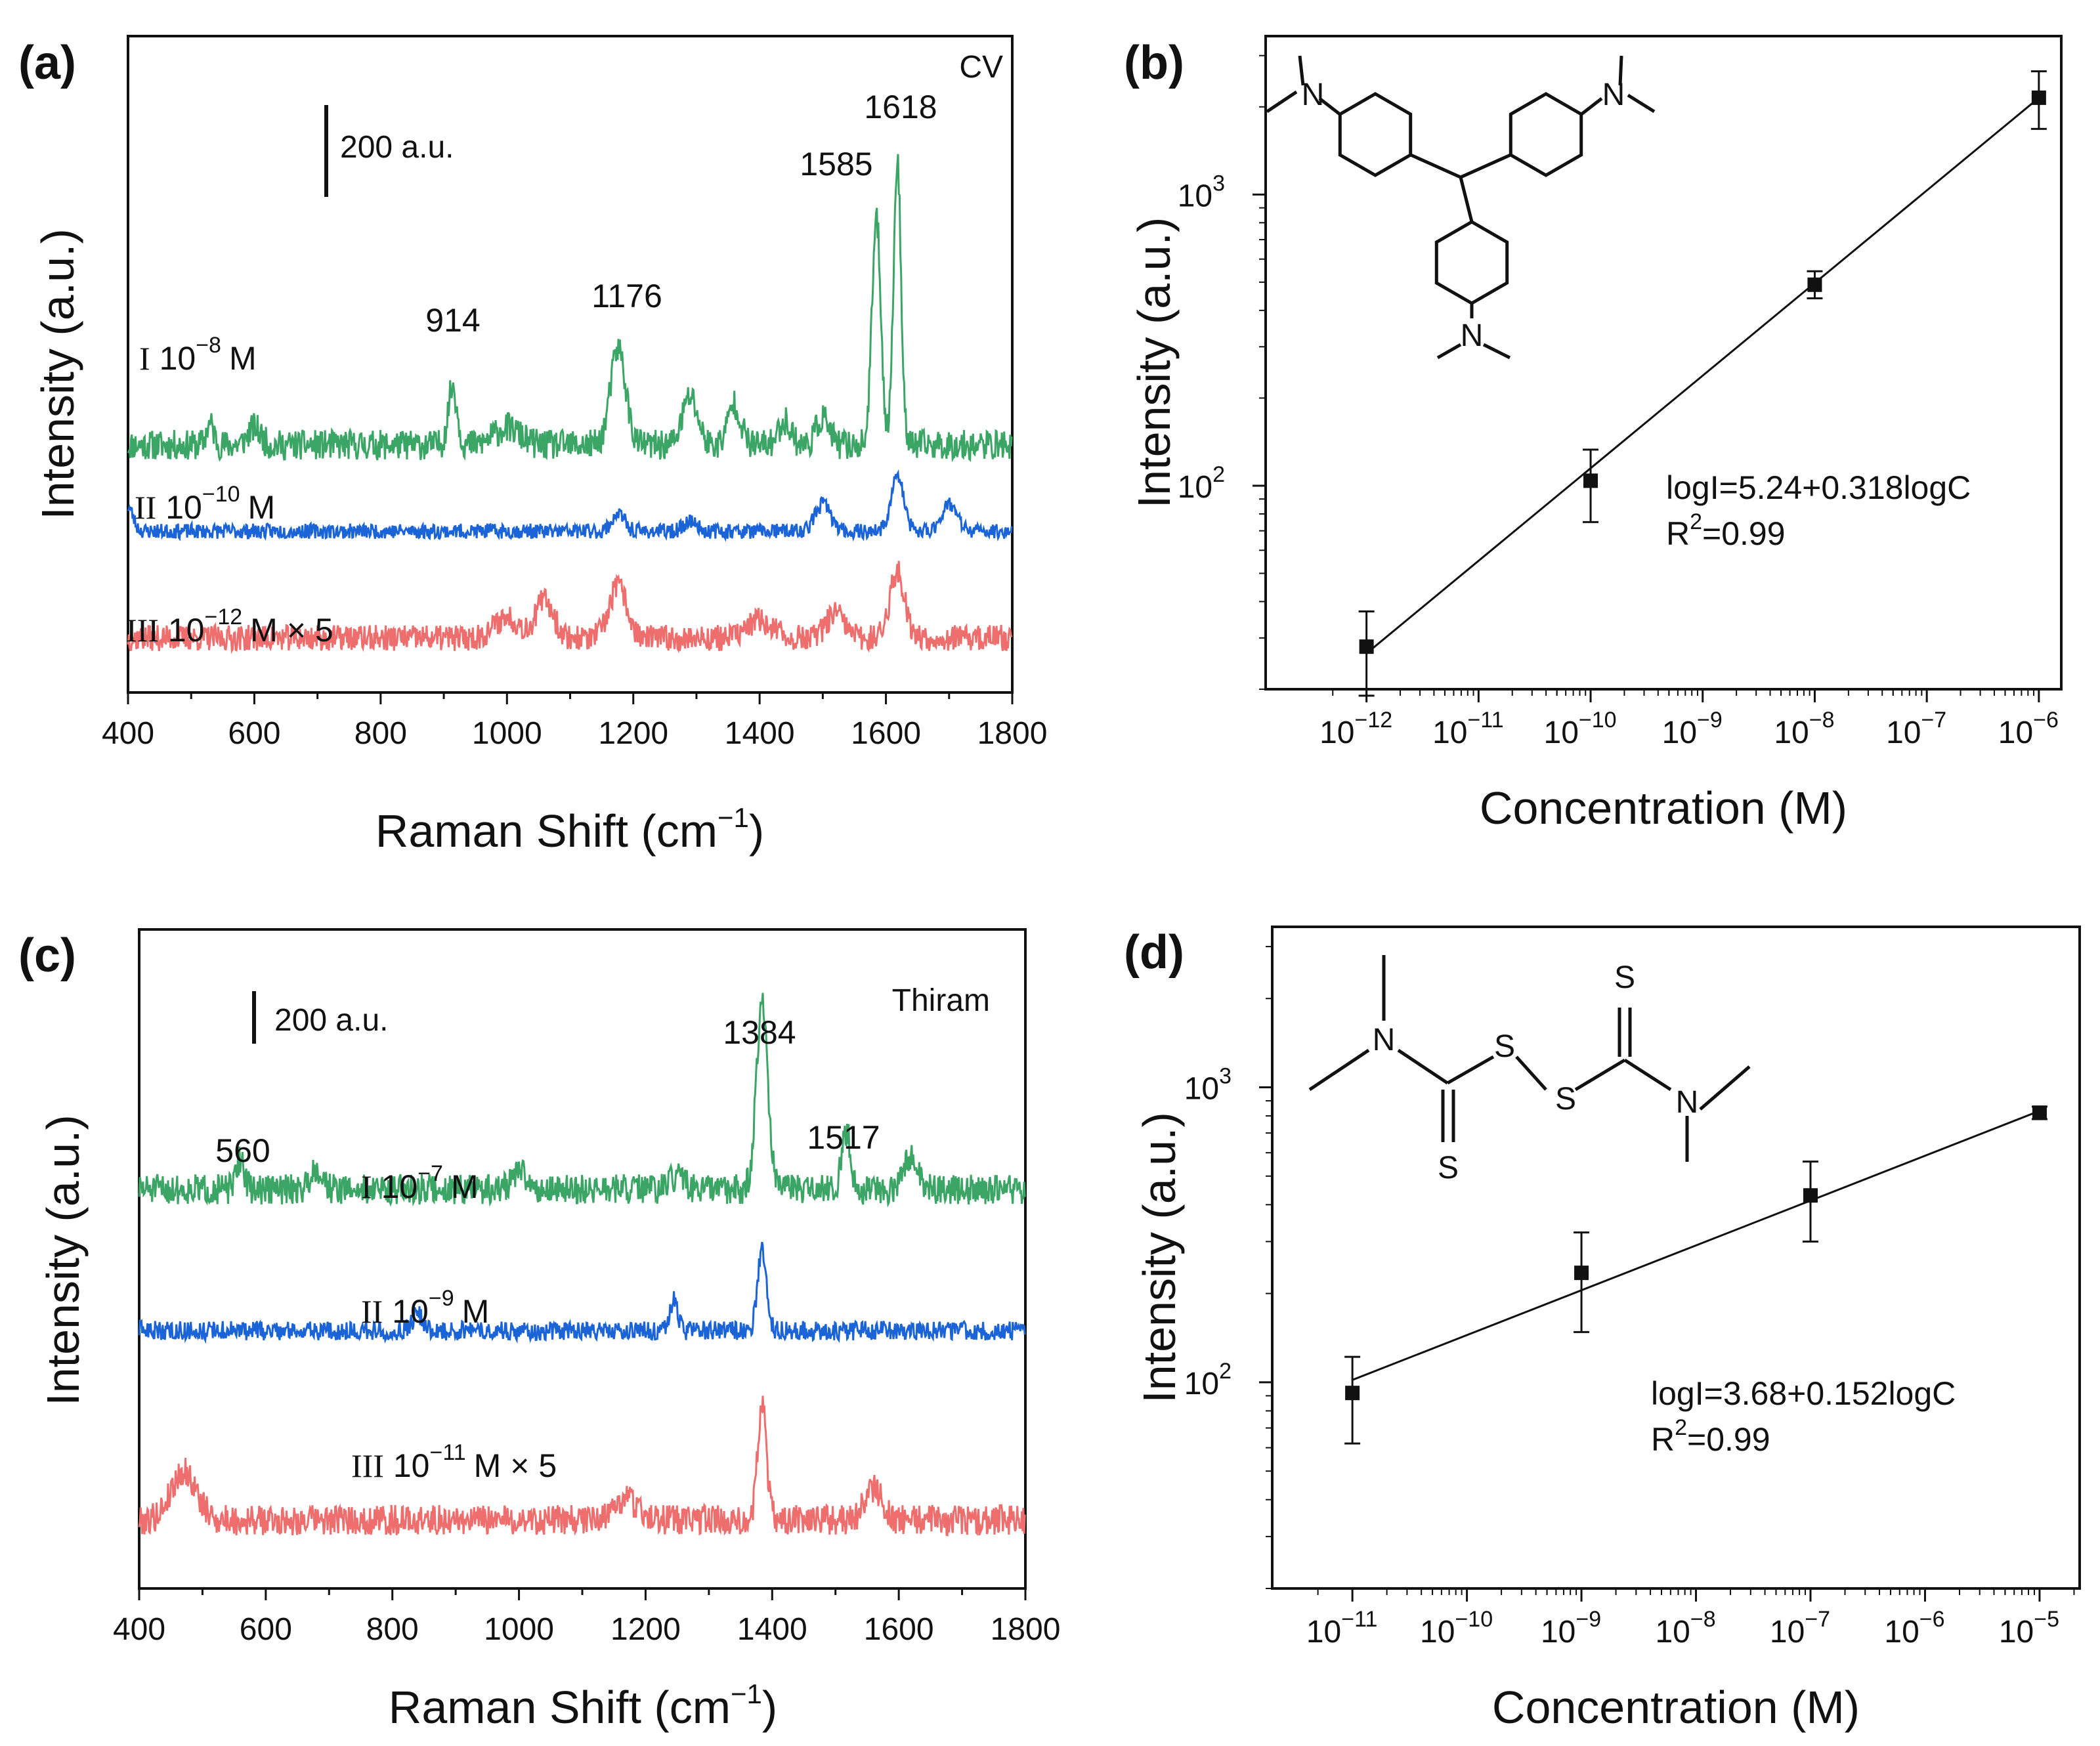  Describe the element at coordinates (626, 296) in the screenshot. I see `peak-label: 1176` at that location.